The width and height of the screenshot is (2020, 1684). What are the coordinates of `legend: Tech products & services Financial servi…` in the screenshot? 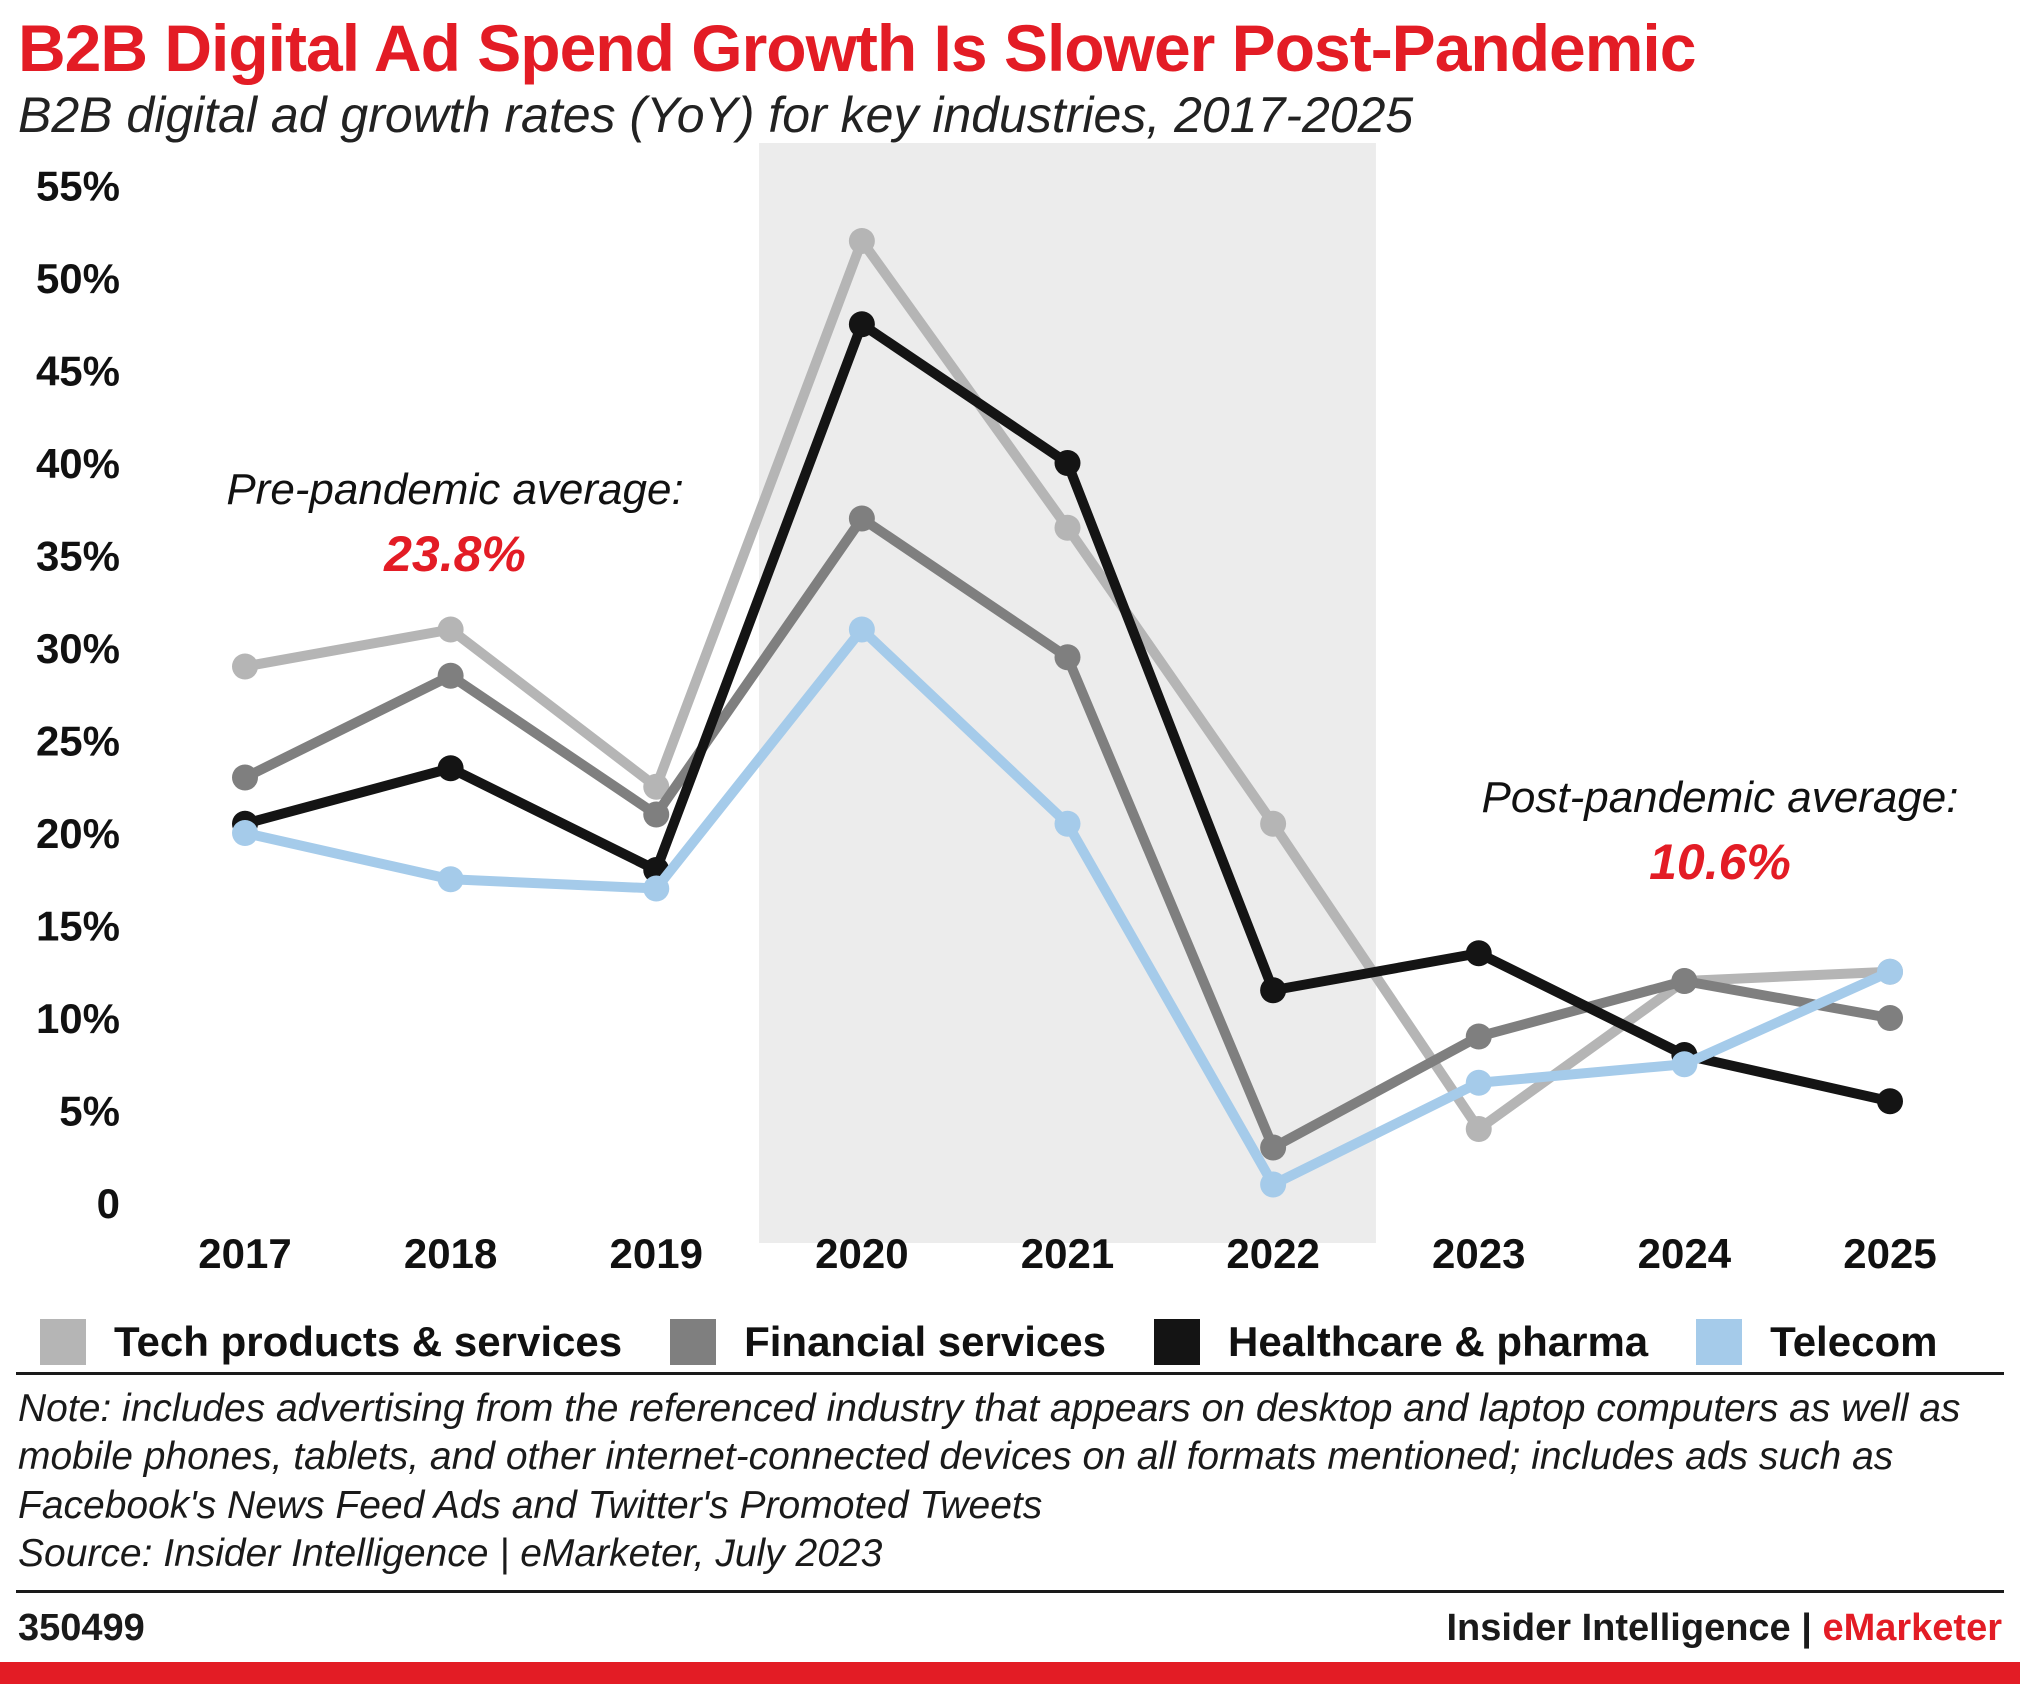 It's located at (1010, 1342).